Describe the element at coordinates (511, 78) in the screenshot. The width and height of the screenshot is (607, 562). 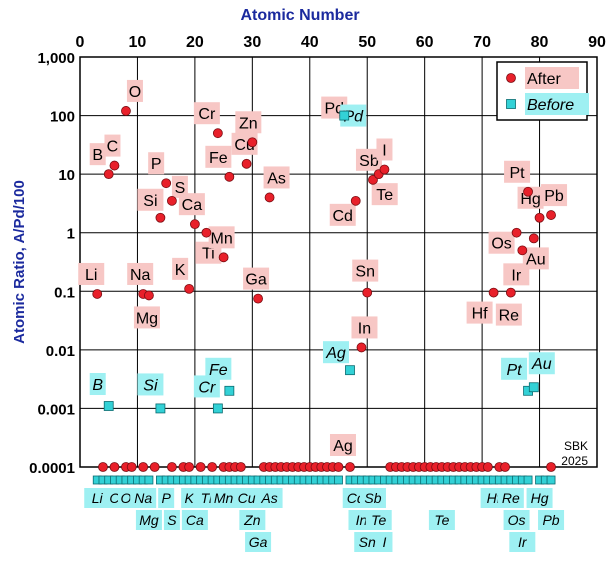
I see `legend-marker-after` at that location.